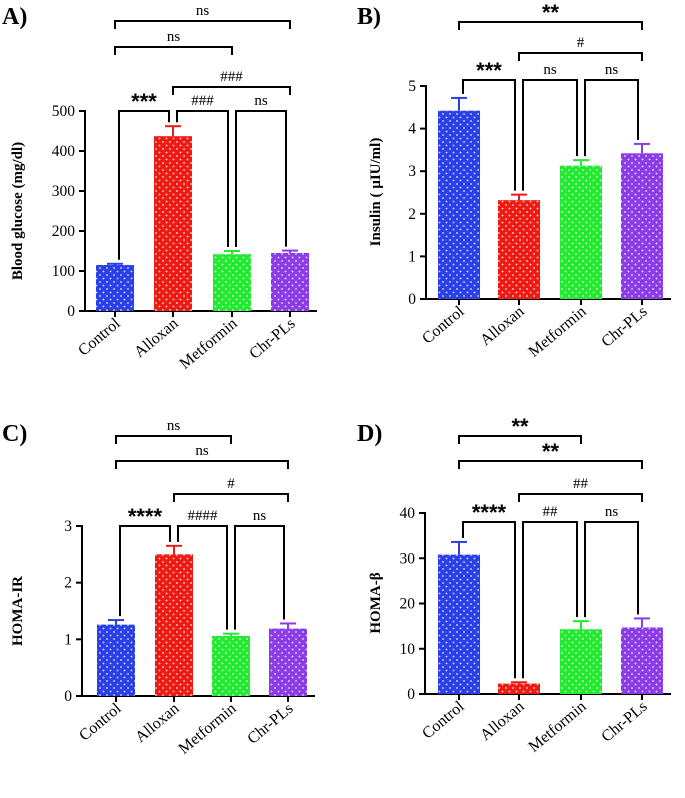 The width and height of the screenshot is (685, 798). I want to click on y-tick-label: 400, so click(64, 151).